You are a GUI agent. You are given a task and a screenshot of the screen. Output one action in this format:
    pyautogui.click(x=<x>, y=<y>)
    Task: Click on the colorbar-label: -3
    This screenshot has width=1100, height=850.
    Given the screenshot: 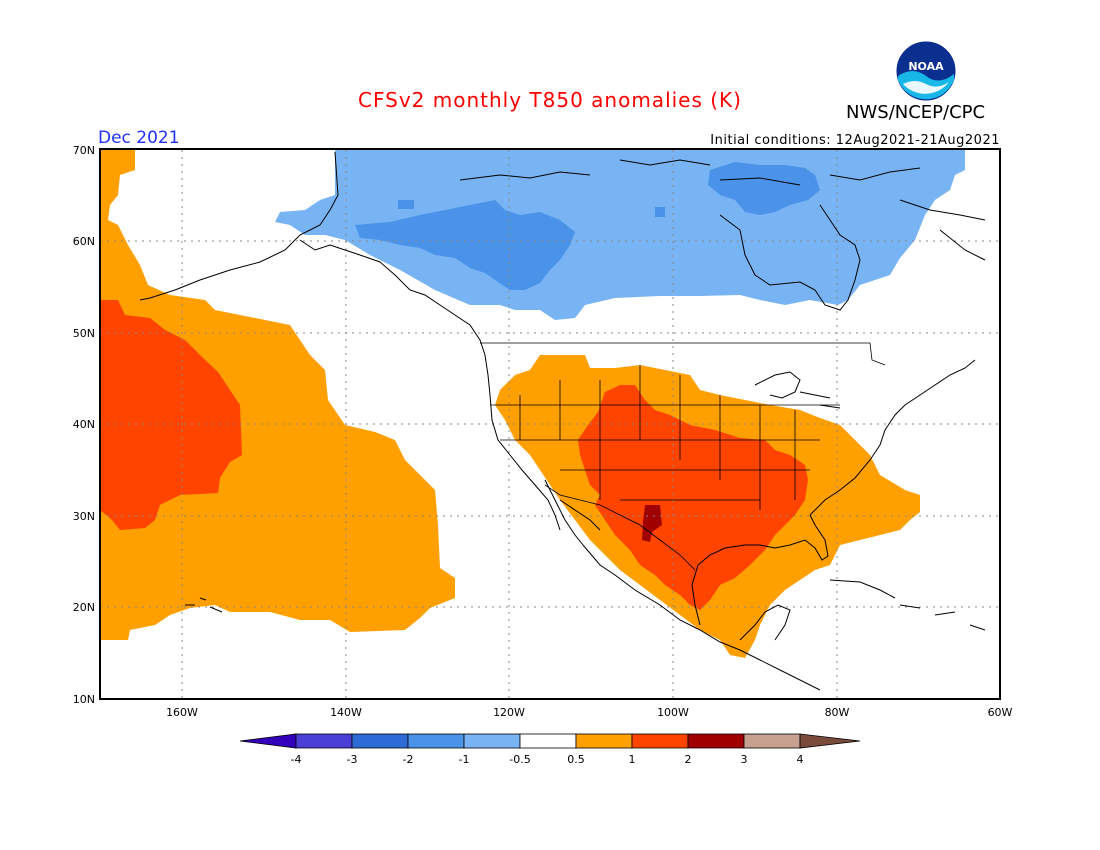 What is the action you would take?
    pyautogui.click(x=352, y=759)
    